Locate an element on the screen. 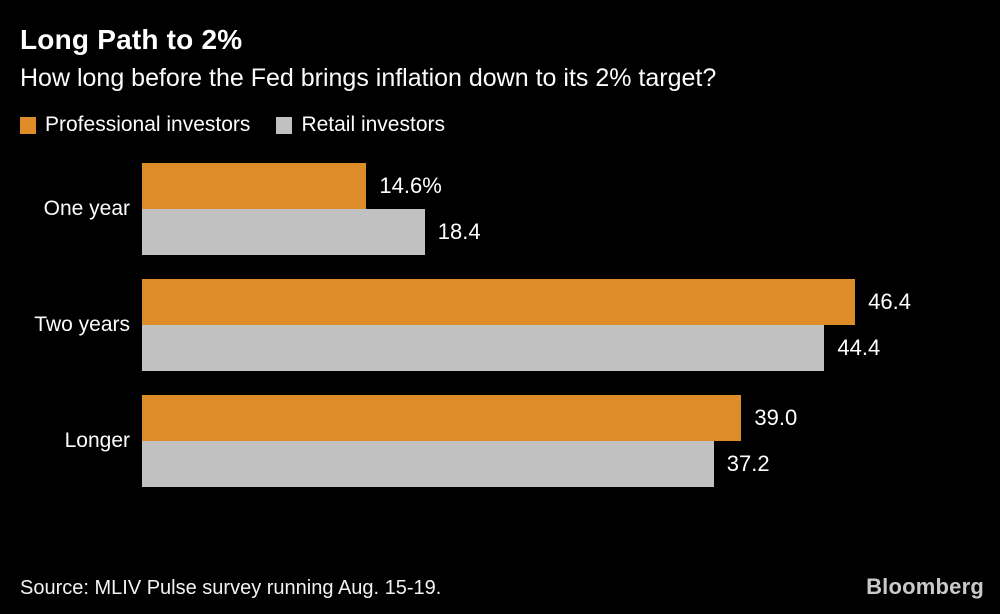 The width and height of the screenshot is (1000, 614). bar-row: 39.0 is located at coordinates (571, 418).